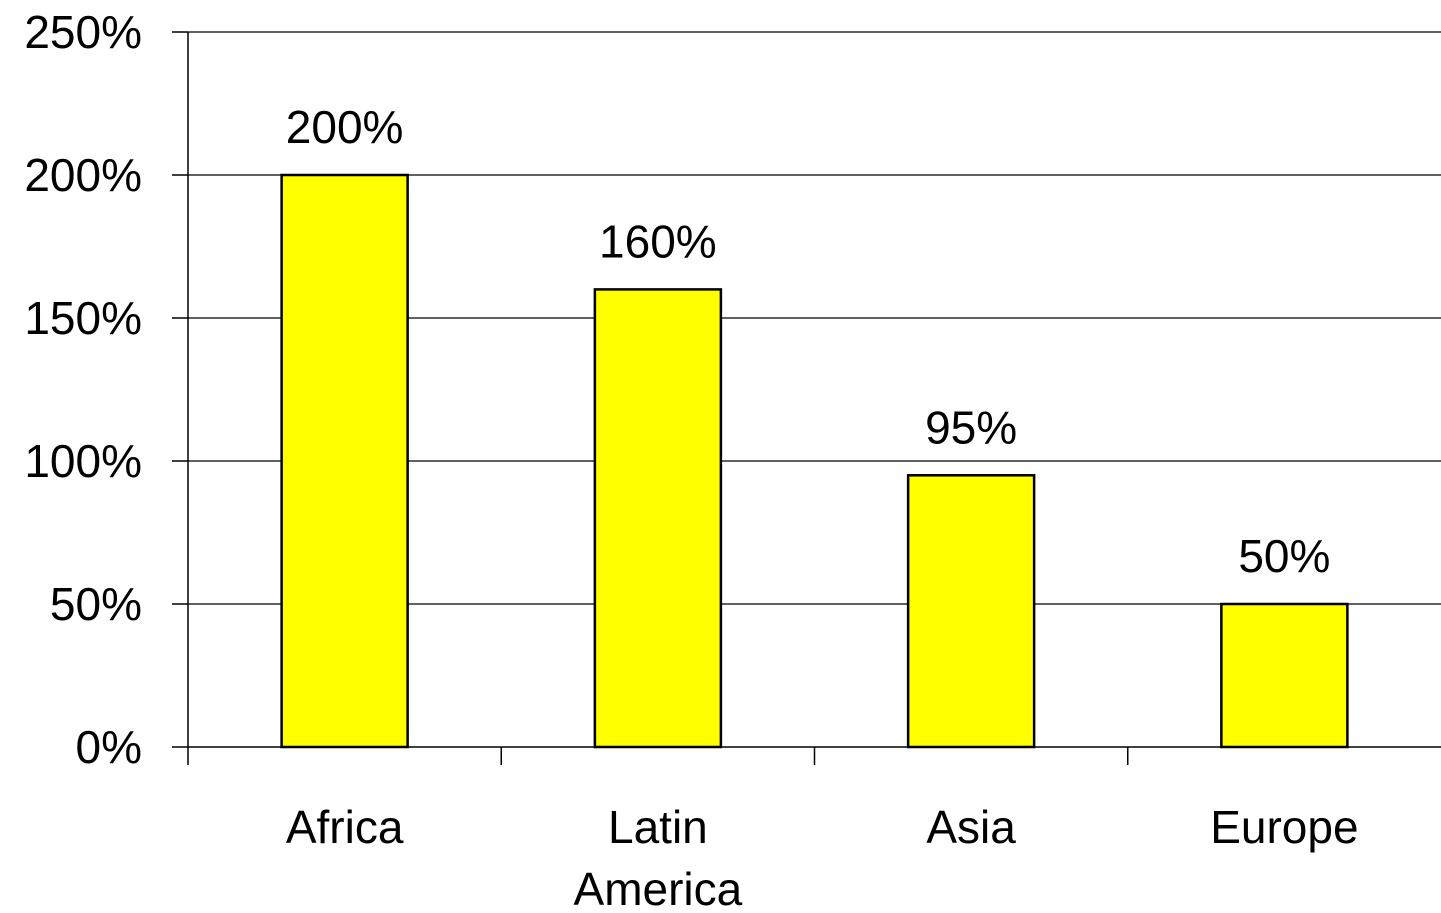  I want to click on y-tick-label: 50%, so click(96, 604).